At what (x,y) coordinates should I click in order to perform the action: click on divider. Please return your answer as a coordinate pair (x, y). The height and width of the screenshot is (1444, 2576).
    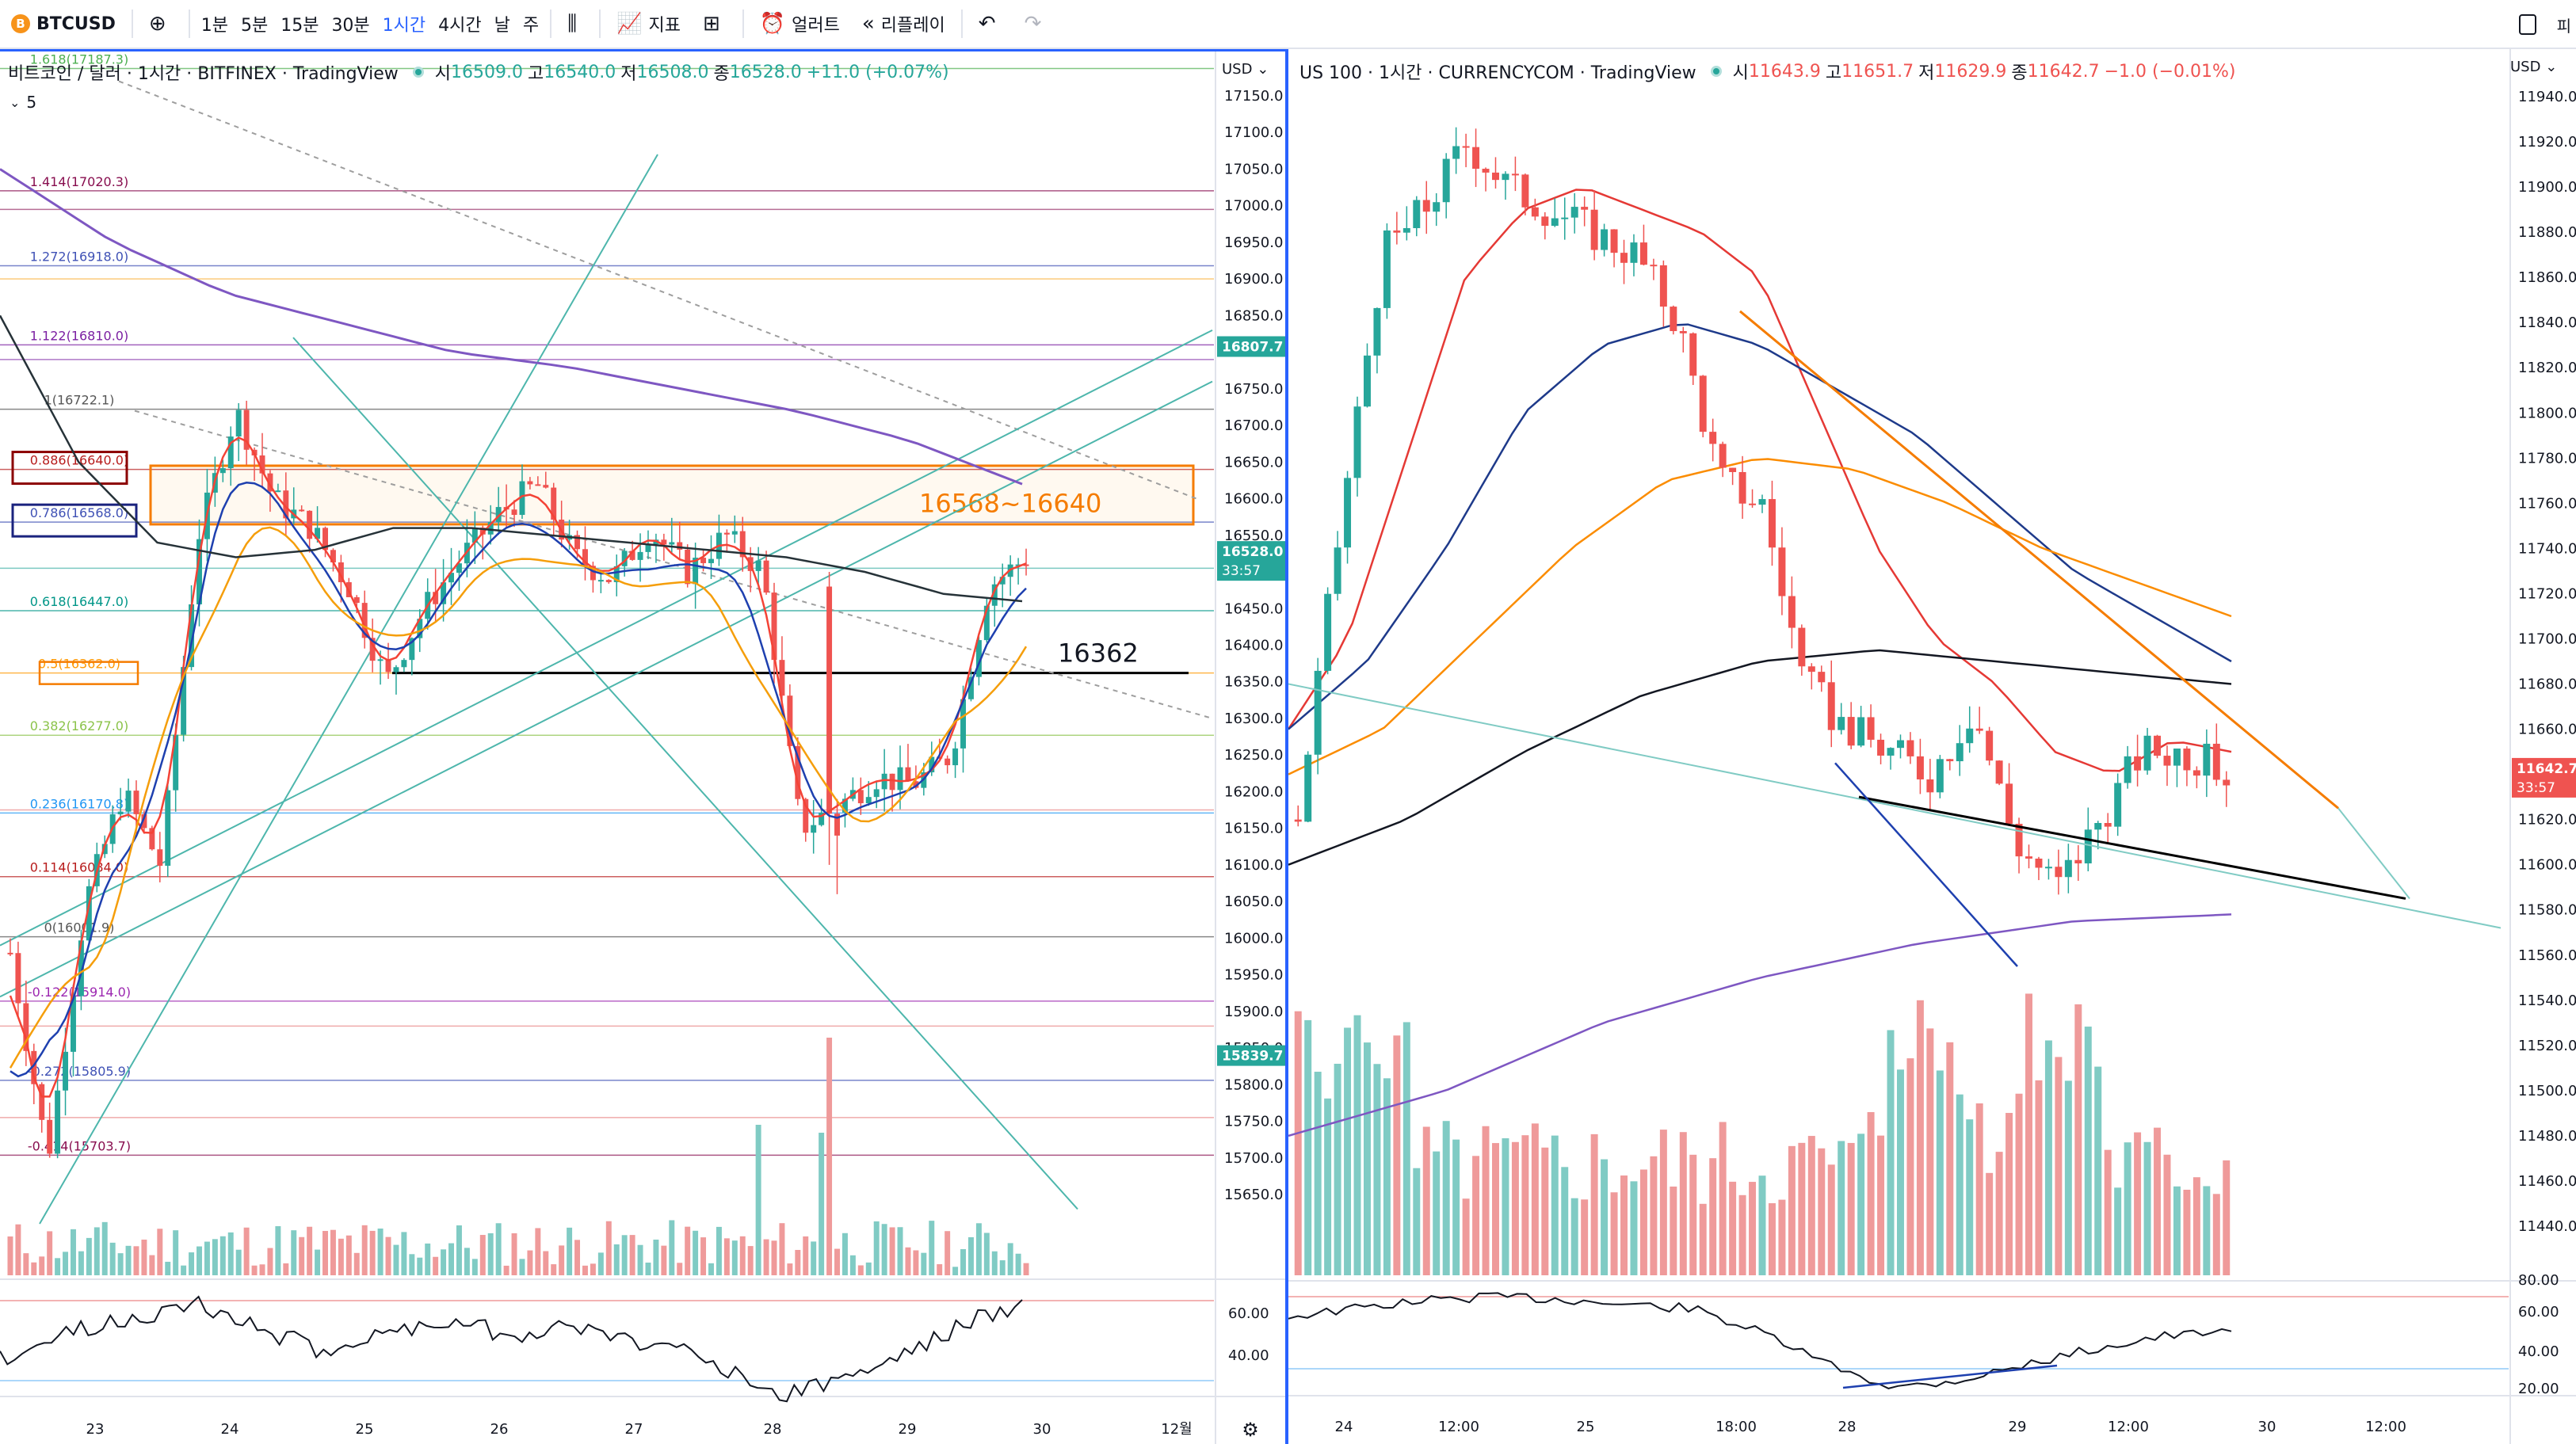
    Looking at the image, I should click on (961, 24).